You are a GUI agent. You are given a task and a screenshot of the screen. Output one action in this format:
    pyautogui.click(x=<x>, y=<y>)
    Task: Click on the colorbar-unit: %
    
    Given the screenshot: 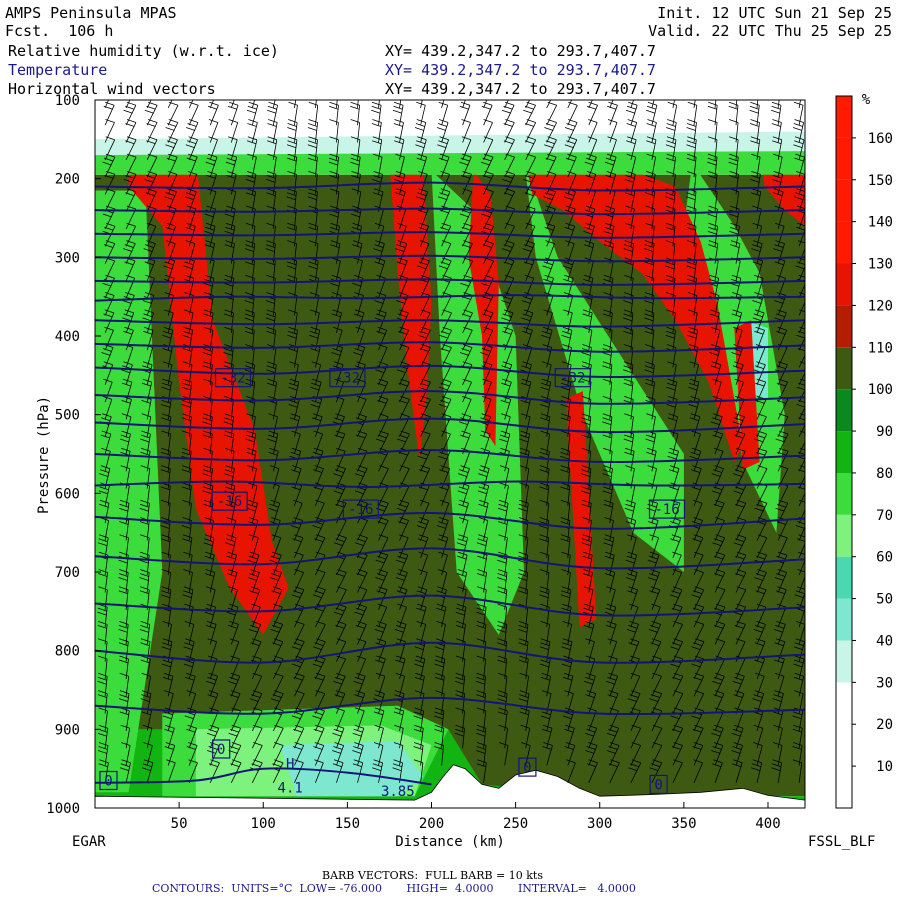 What is the action you would take?
    pyautogui.click(x=866, y=100)
    